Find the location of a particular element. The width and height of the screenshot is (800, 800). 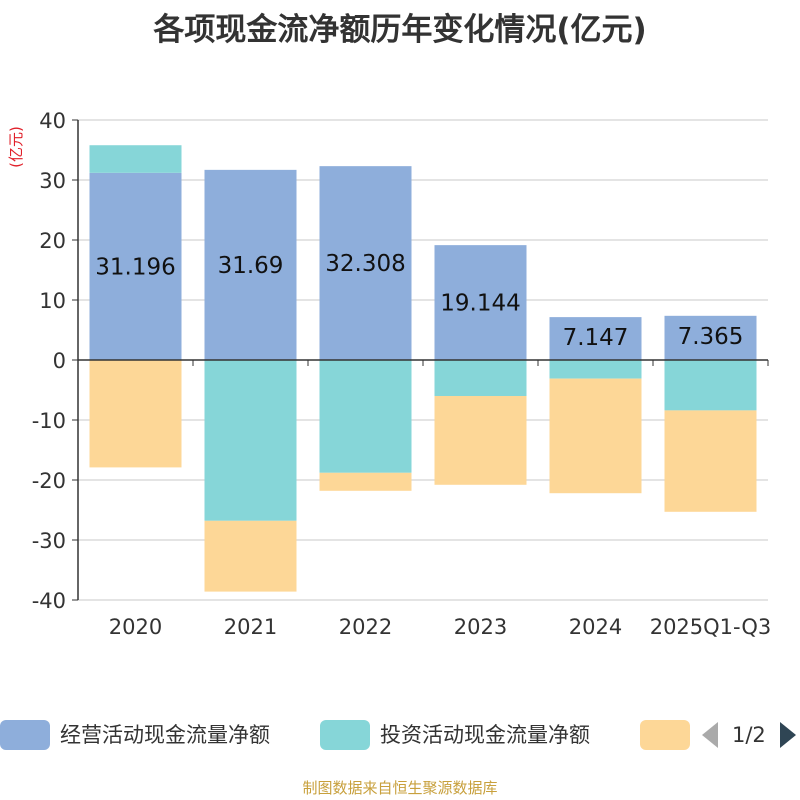

data-label: 31.69 is located at coordinates (251, 266).